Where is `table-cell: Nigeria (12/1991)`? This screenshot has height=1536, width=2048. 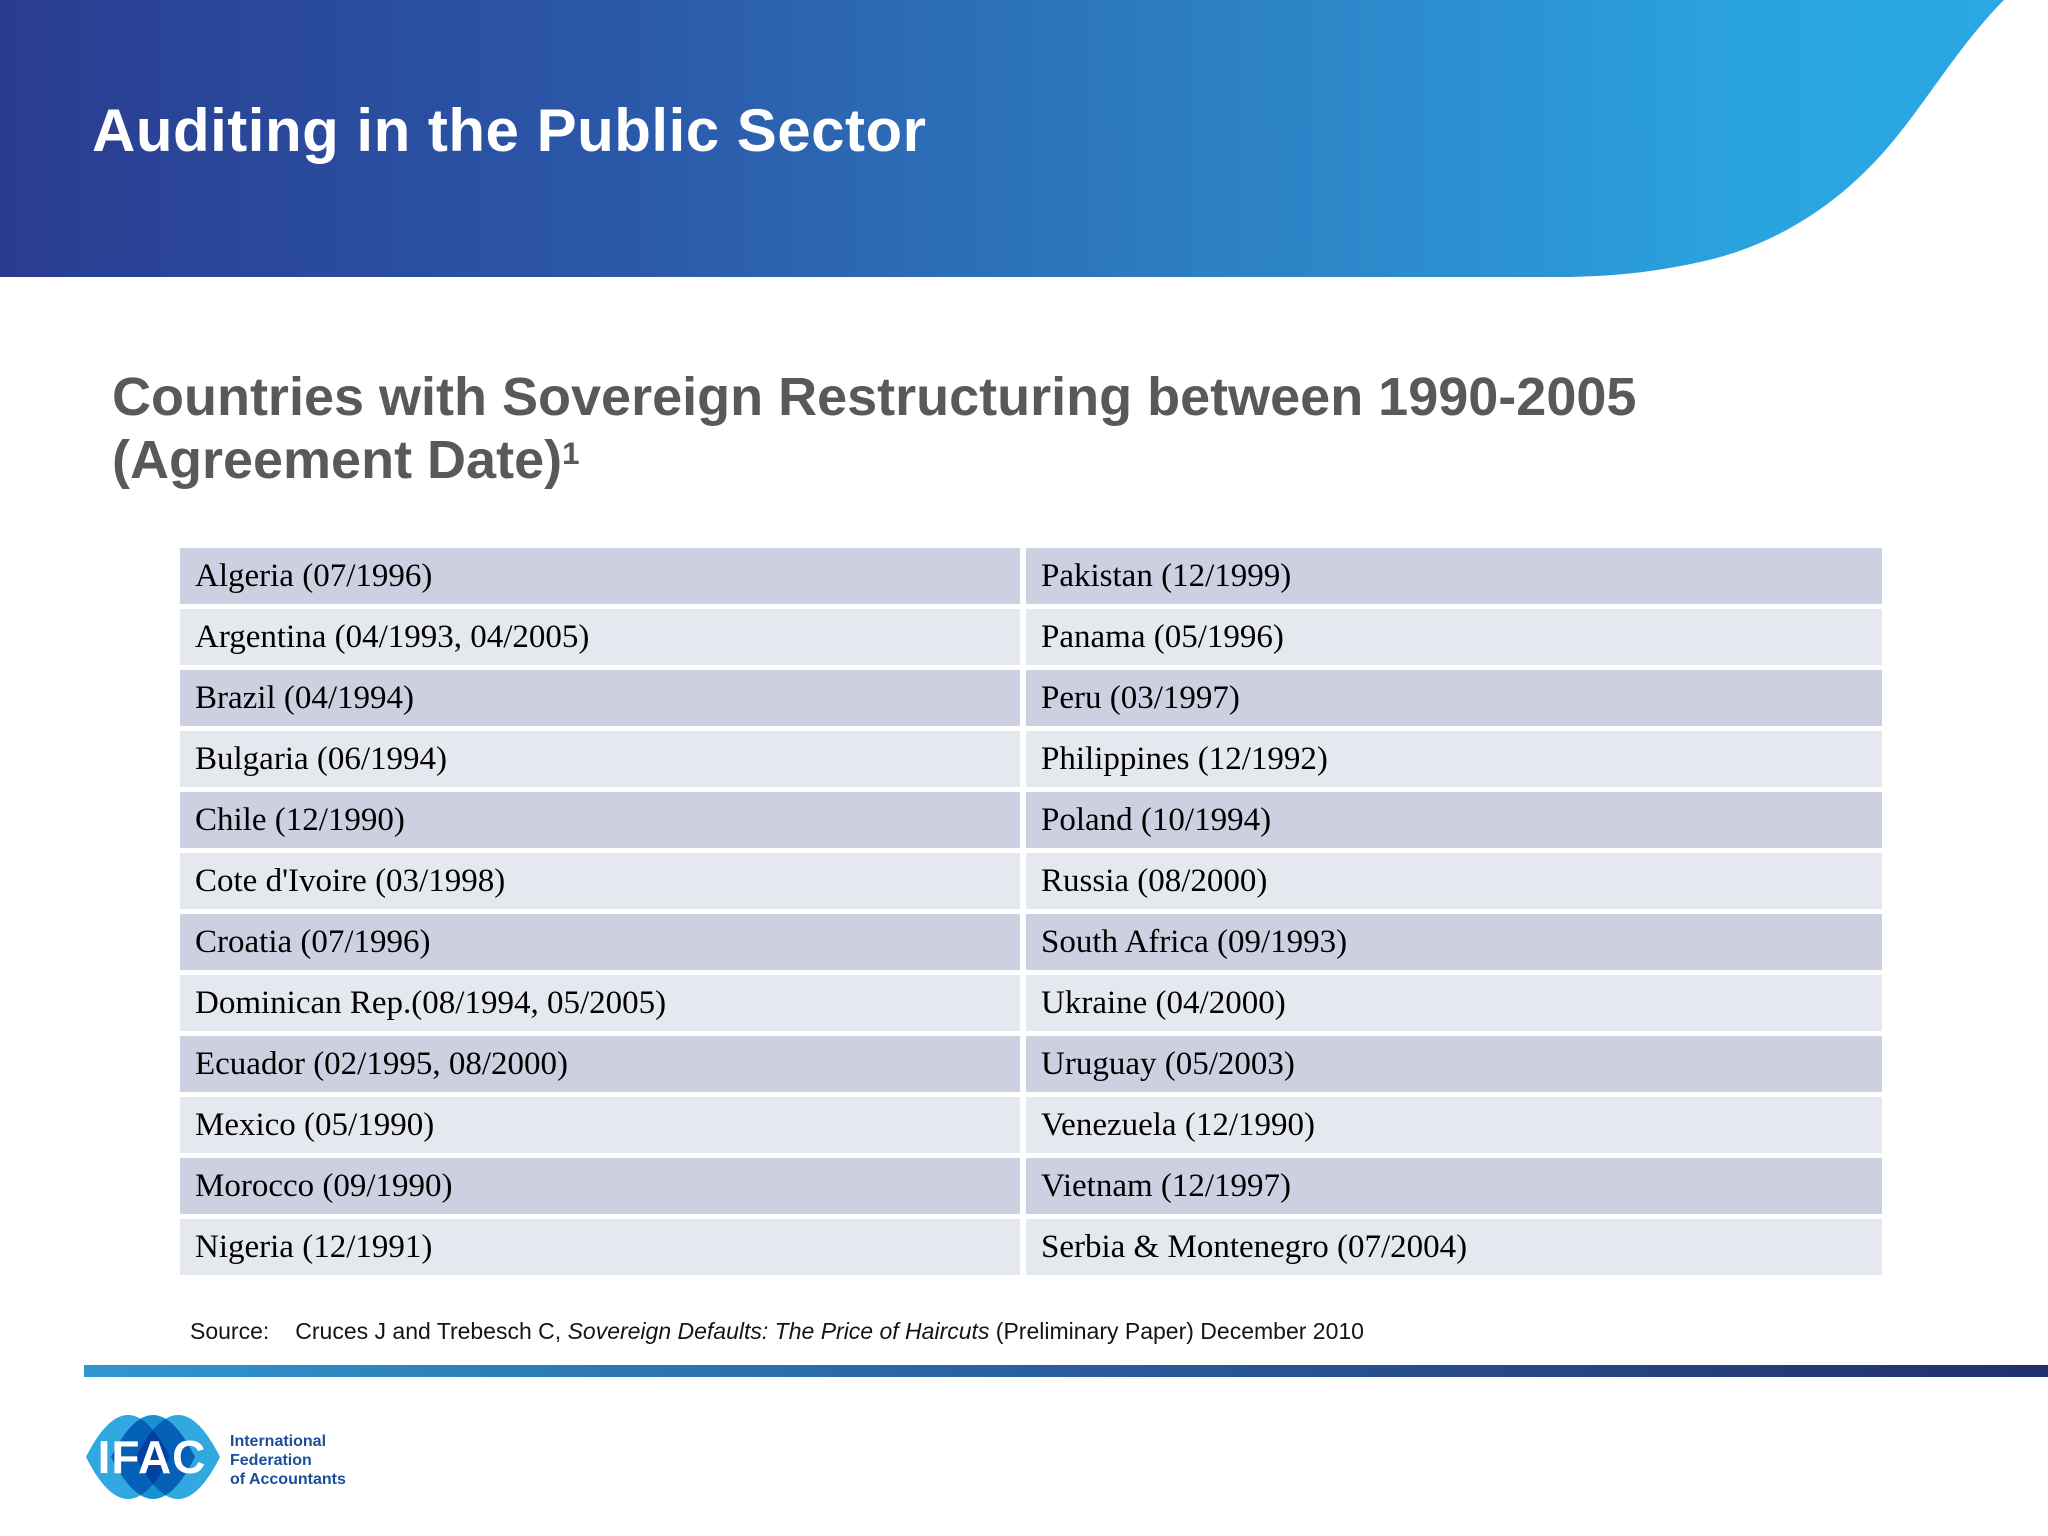
table-cell: Nigeria (12/1991) is located at coordinates (600, 1247).